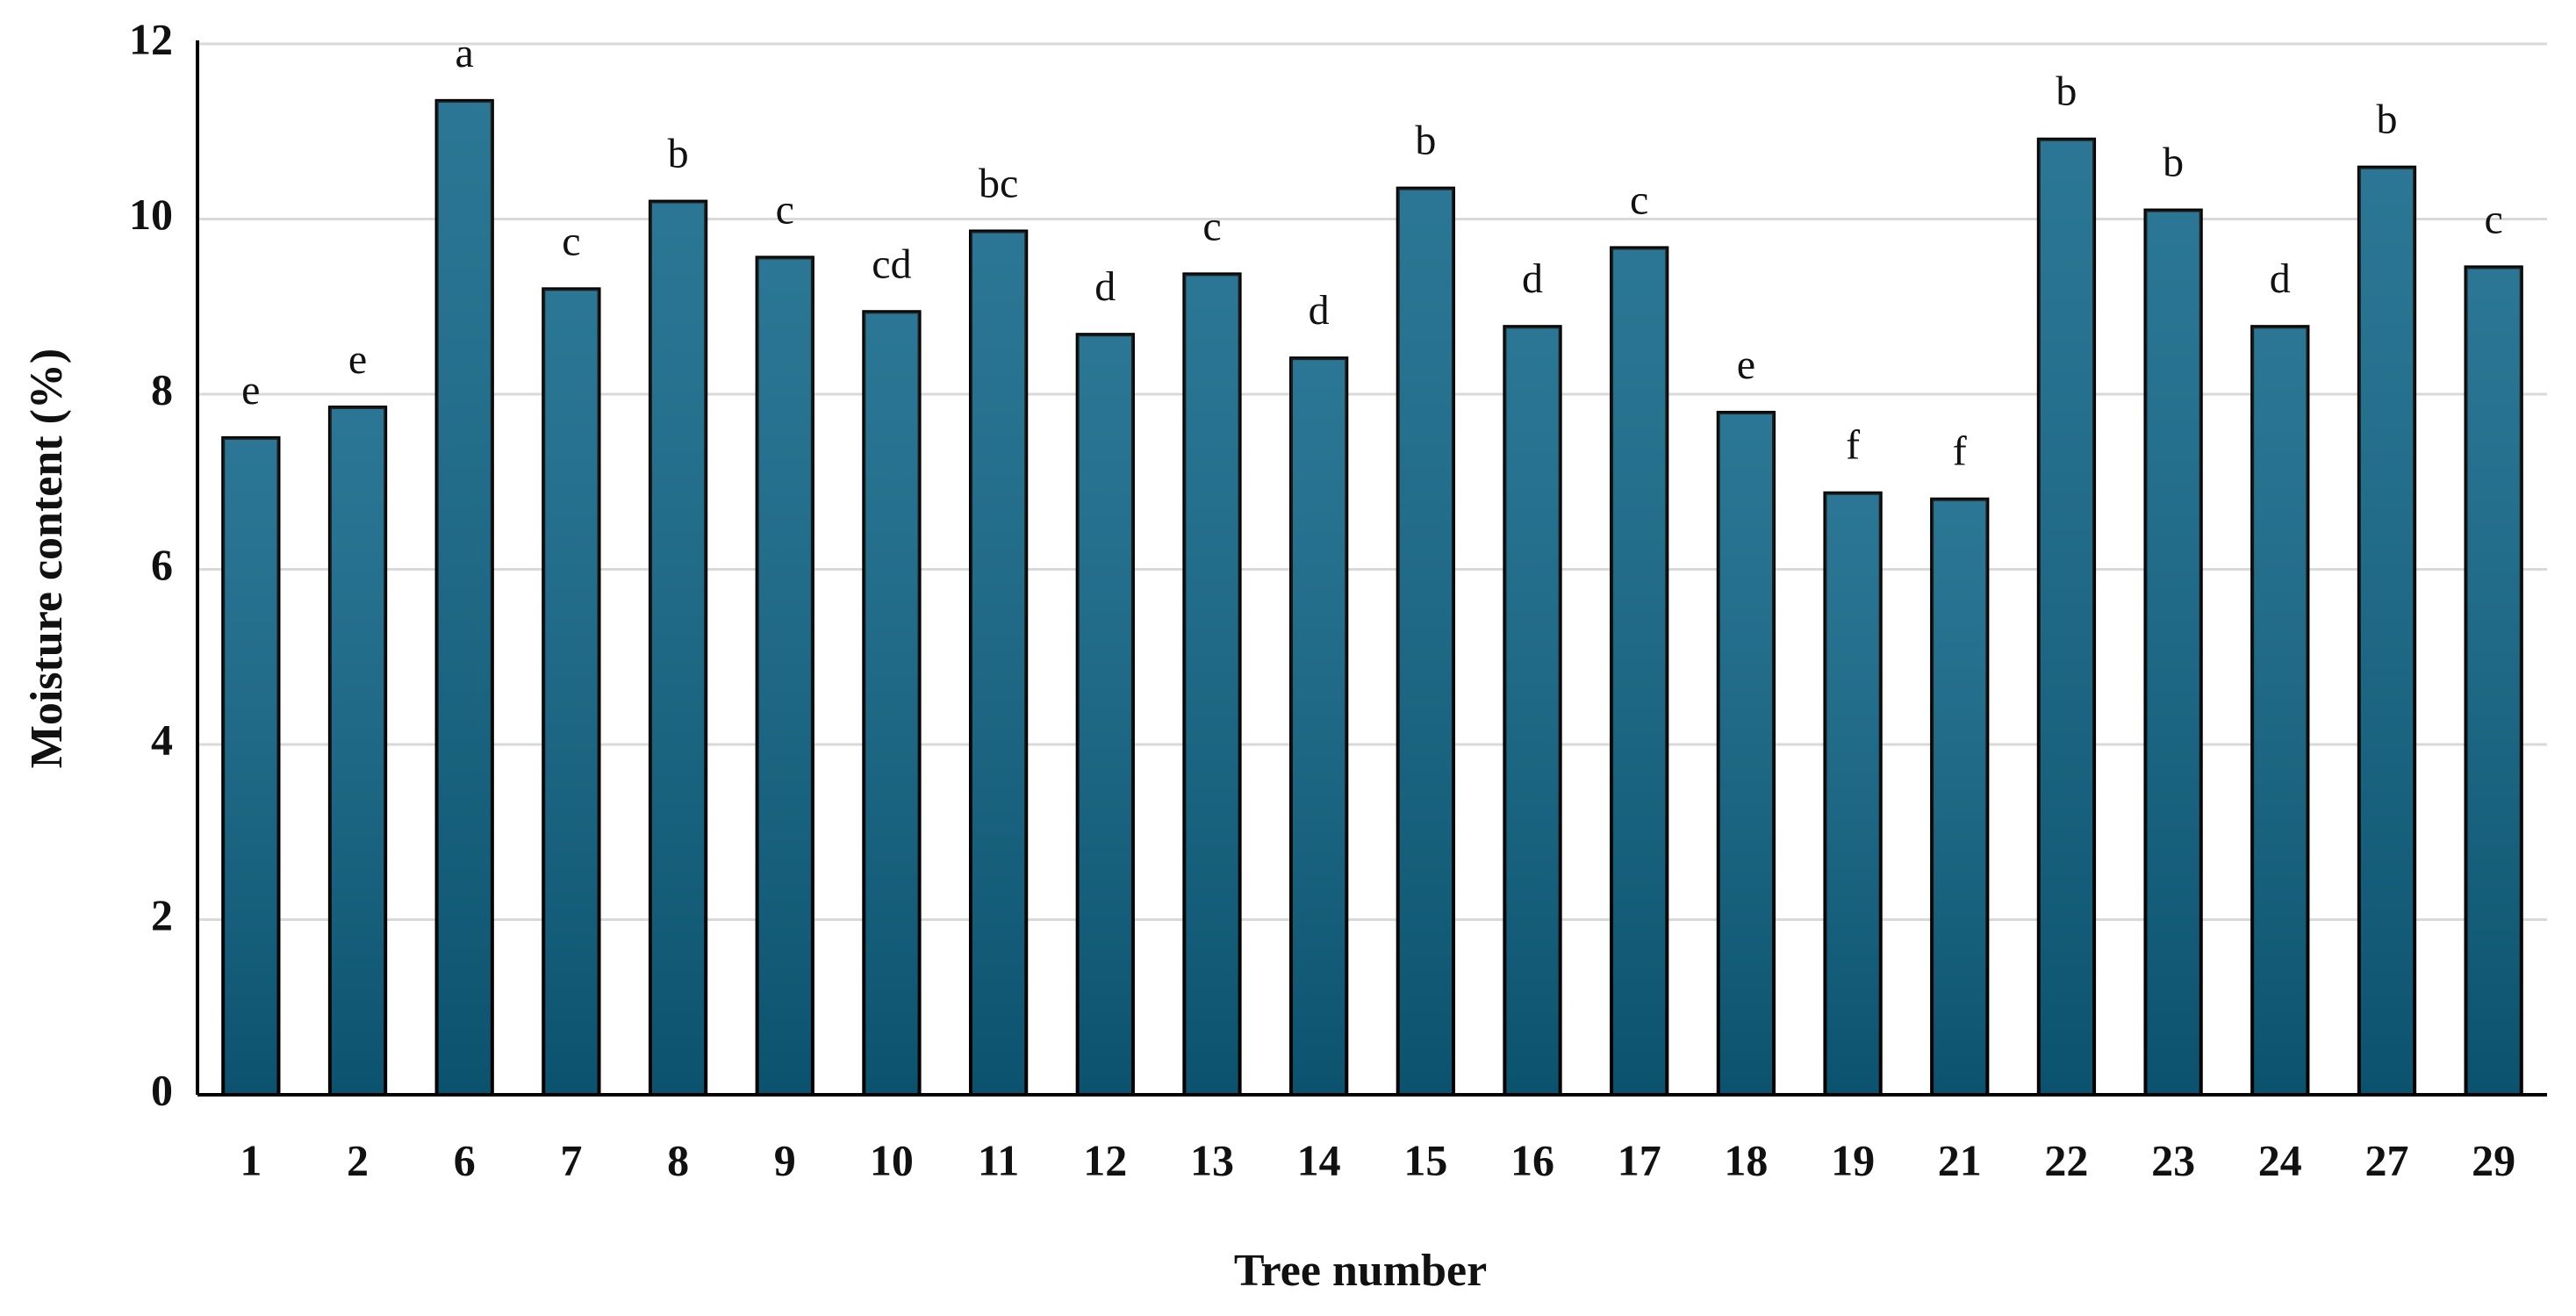 The height and width of the screenshot is (1316, 2576). What do you see at coordinates (1105, 1159) in the screenshot?
I see `x-tick-label: 12` at bounding box center [1105, 1159].